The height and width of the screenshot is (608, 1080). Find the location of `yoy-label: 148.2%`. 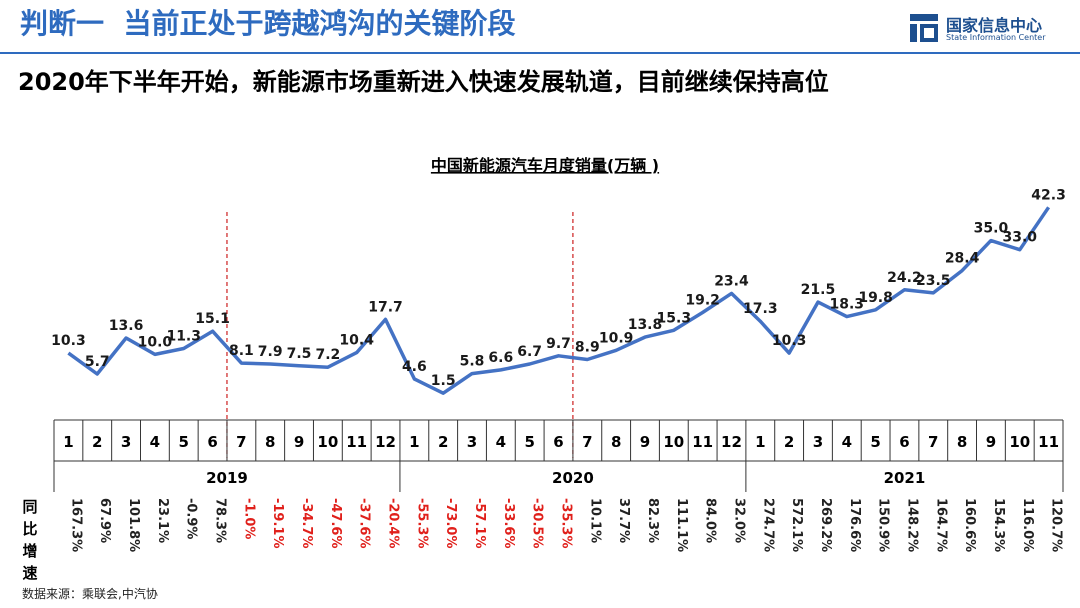

yoy-label: 148.2% is located at coordinates (911, 525).